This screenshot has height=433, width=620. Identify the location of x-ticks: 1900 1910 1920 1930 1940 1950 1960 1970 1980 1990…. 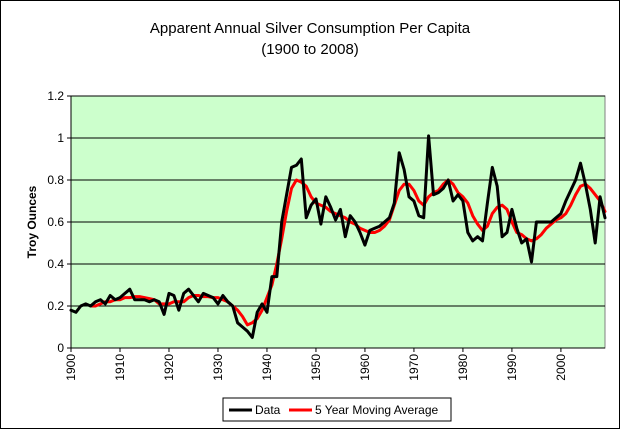
(316, 364).